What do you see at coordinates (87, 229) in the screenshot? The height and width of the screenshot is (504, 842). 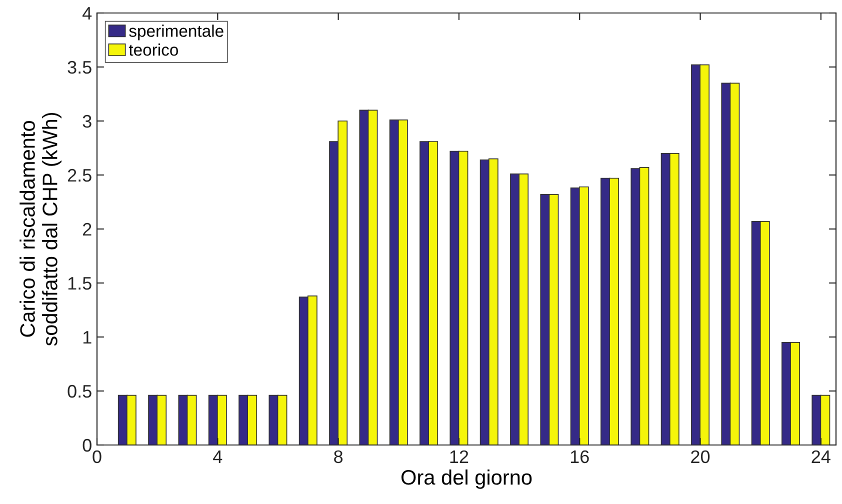 I see `y-tick-label: 2` at bounding box center [87, 229].